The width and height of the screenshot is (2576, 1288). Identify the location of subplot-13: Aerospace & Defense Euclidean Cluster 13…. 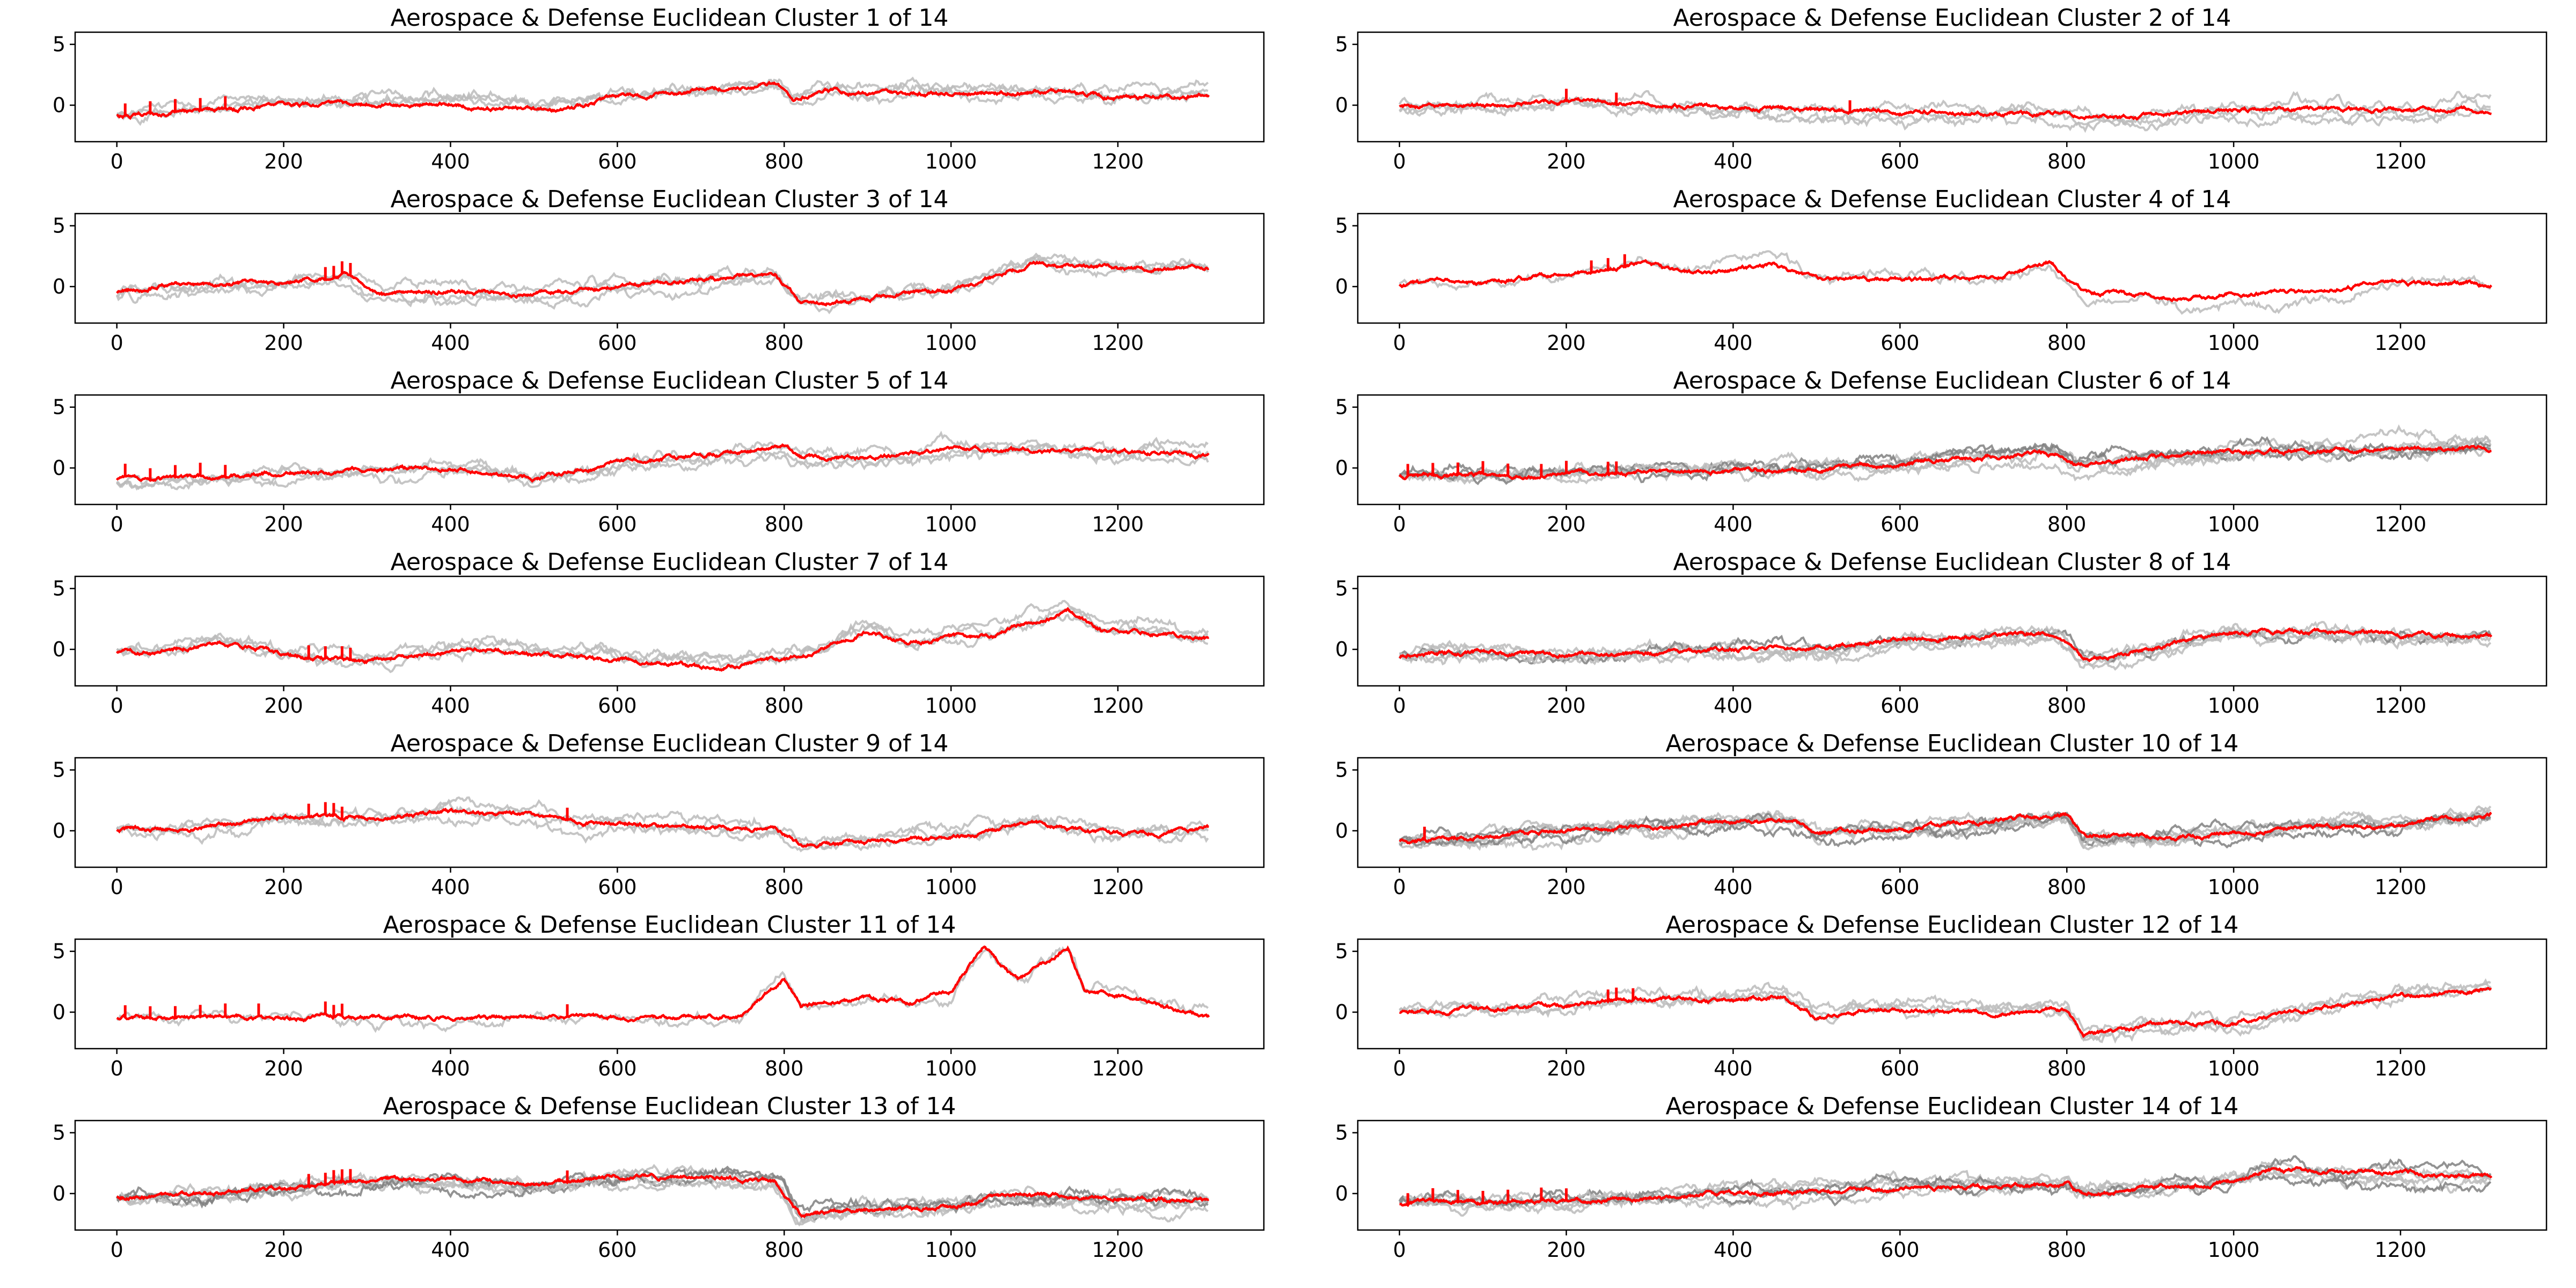
(659, 1177).